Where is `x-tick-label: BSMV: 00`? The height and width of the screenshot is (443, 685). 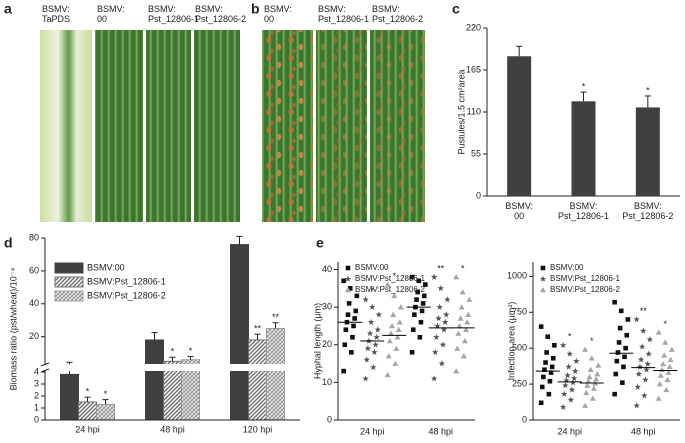 x-tick-label: BSMV: 00 is located at coordinates (519, 211).